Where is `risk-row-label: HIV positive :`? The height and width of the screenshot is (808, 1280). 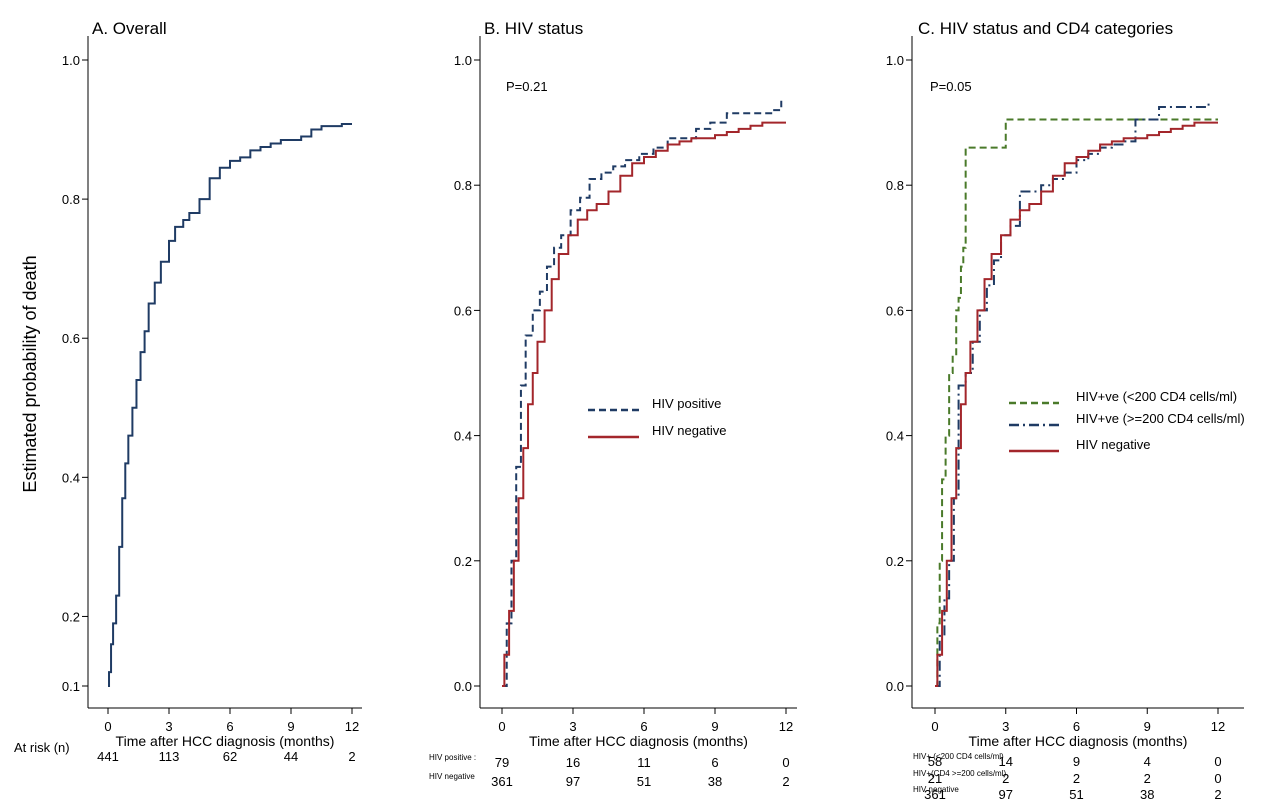 risk-row-label: HIV positive : is located at coordinates (452, 757).